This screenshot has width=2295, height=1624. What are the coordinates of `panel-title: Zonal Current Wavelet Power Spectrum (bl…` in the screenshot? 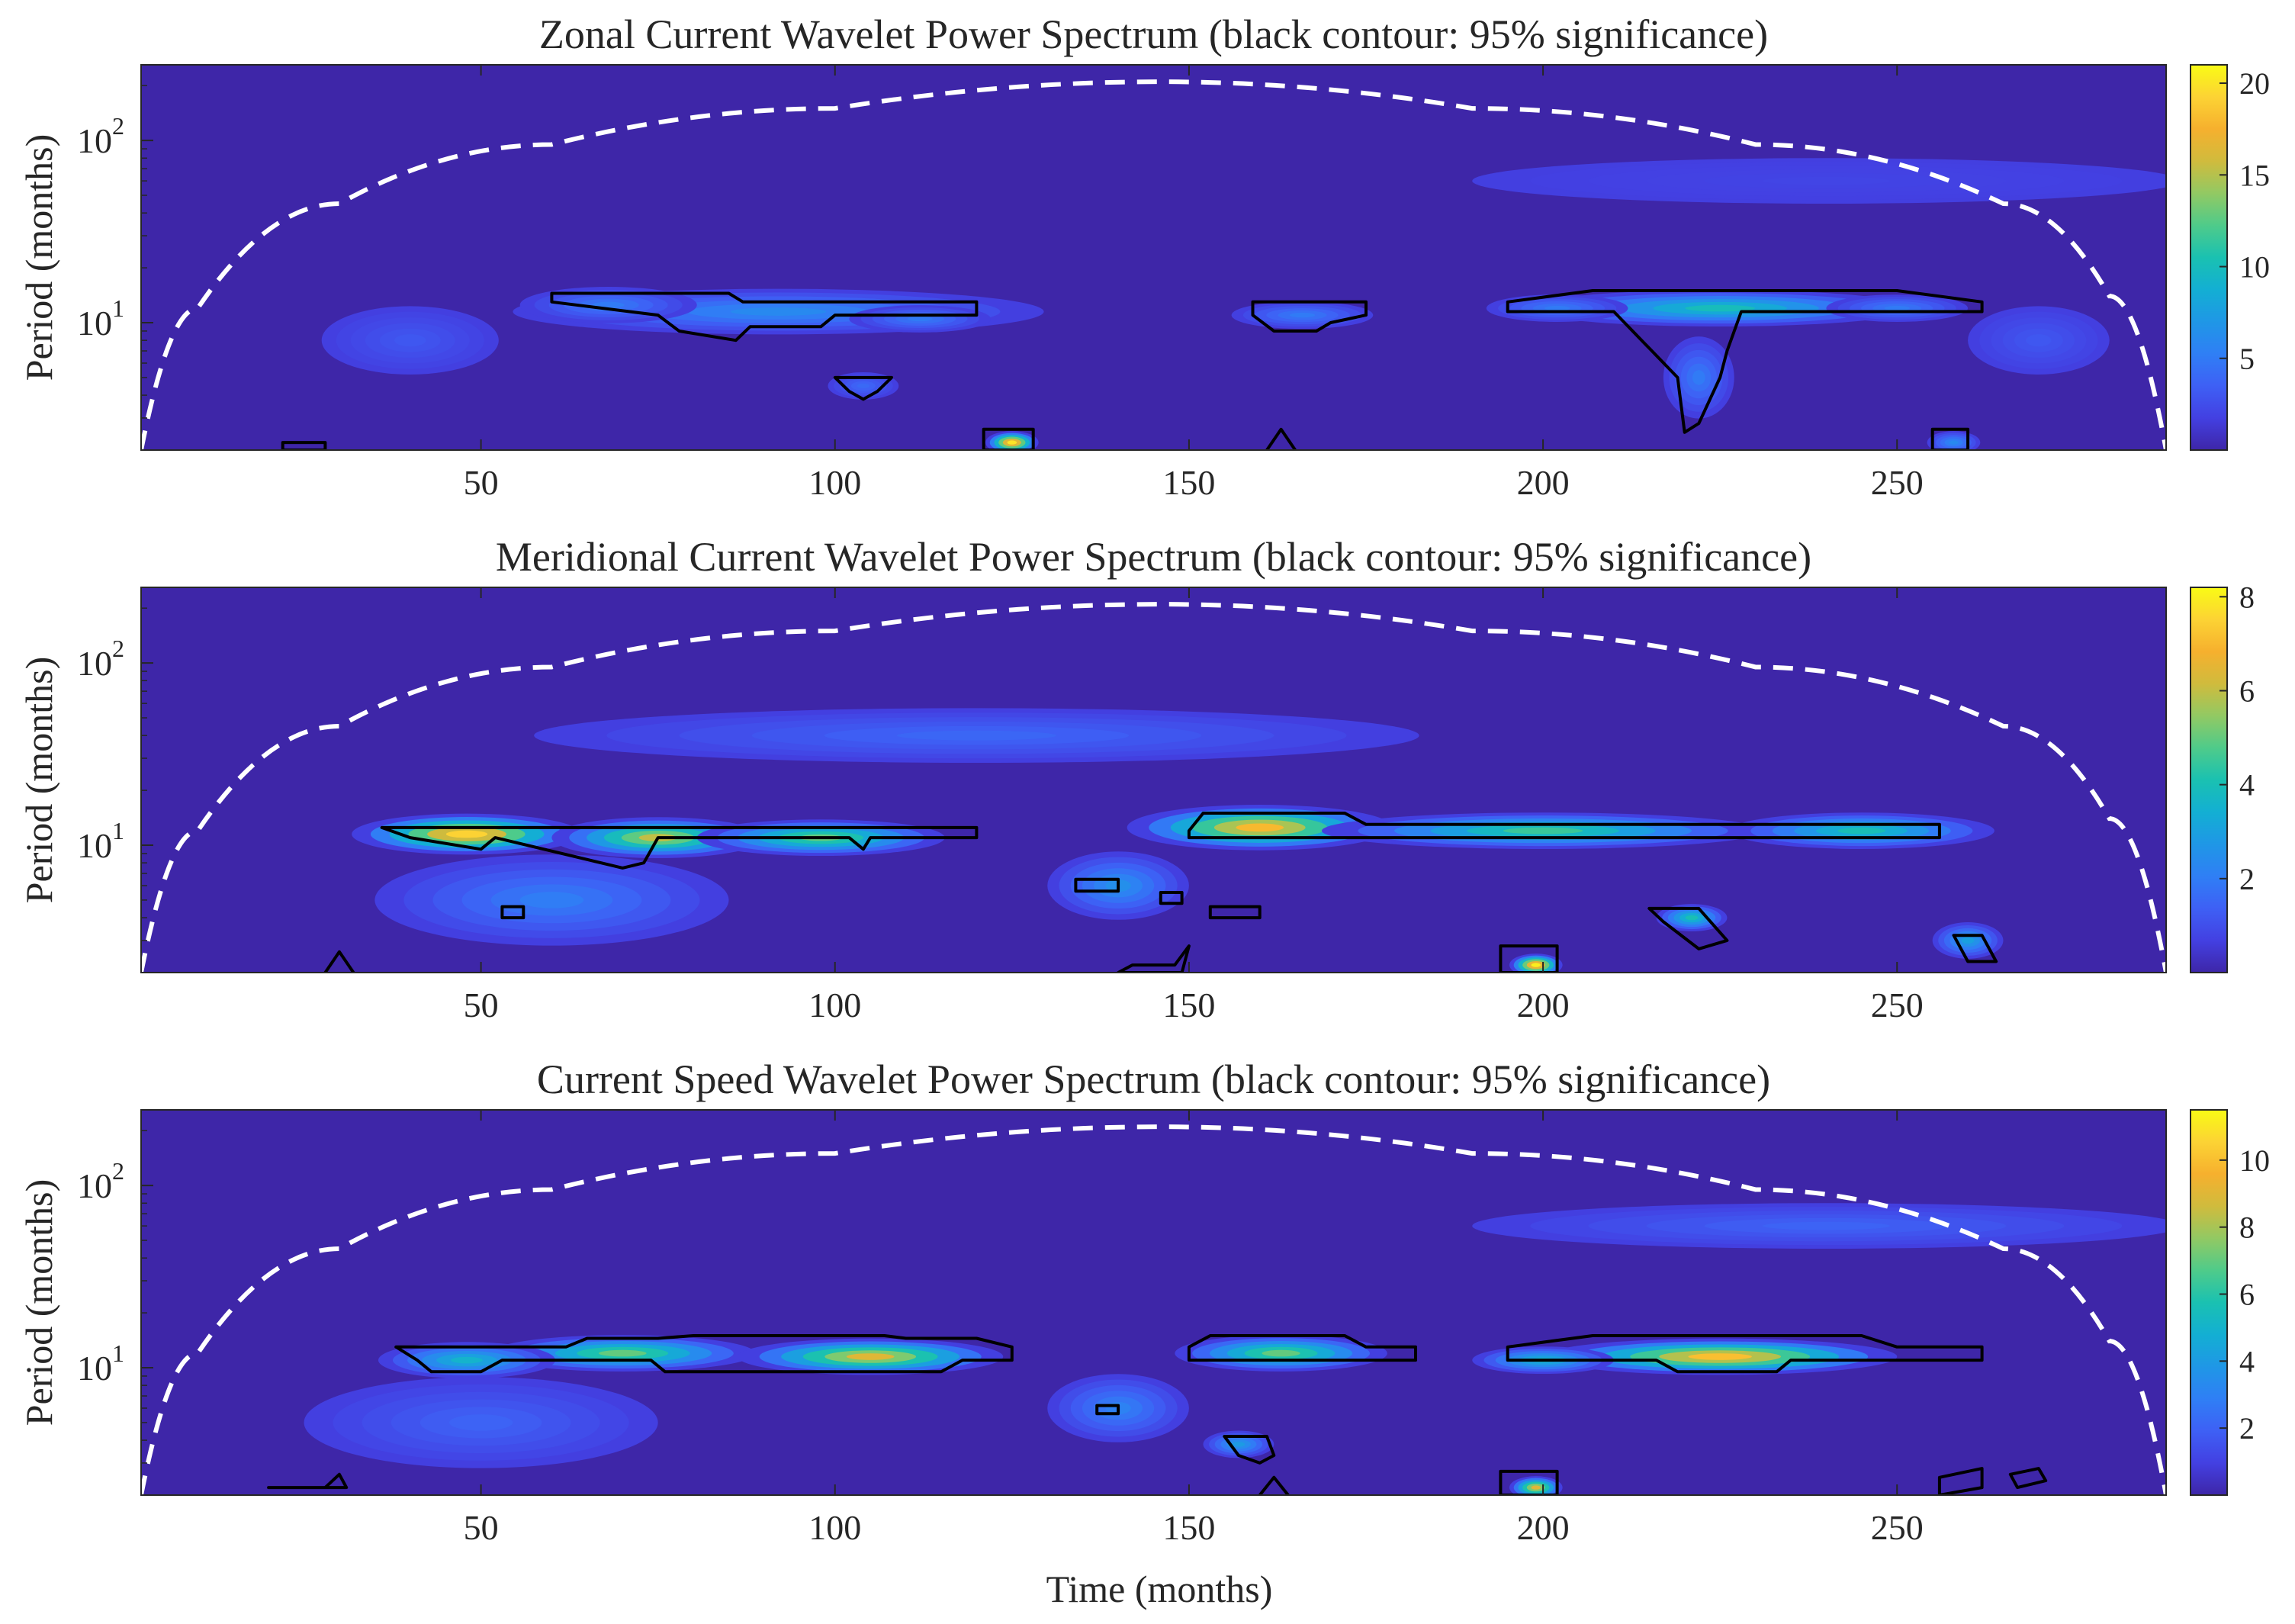 It's located at (1153, 34).